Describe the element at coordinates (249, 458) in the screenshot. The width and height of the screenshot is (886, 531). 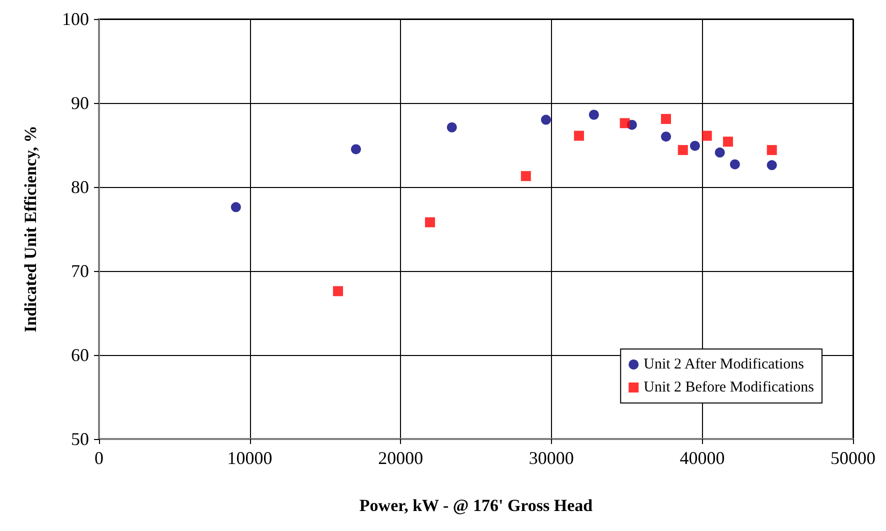
I see `x-tick-label: 10000` at that location.